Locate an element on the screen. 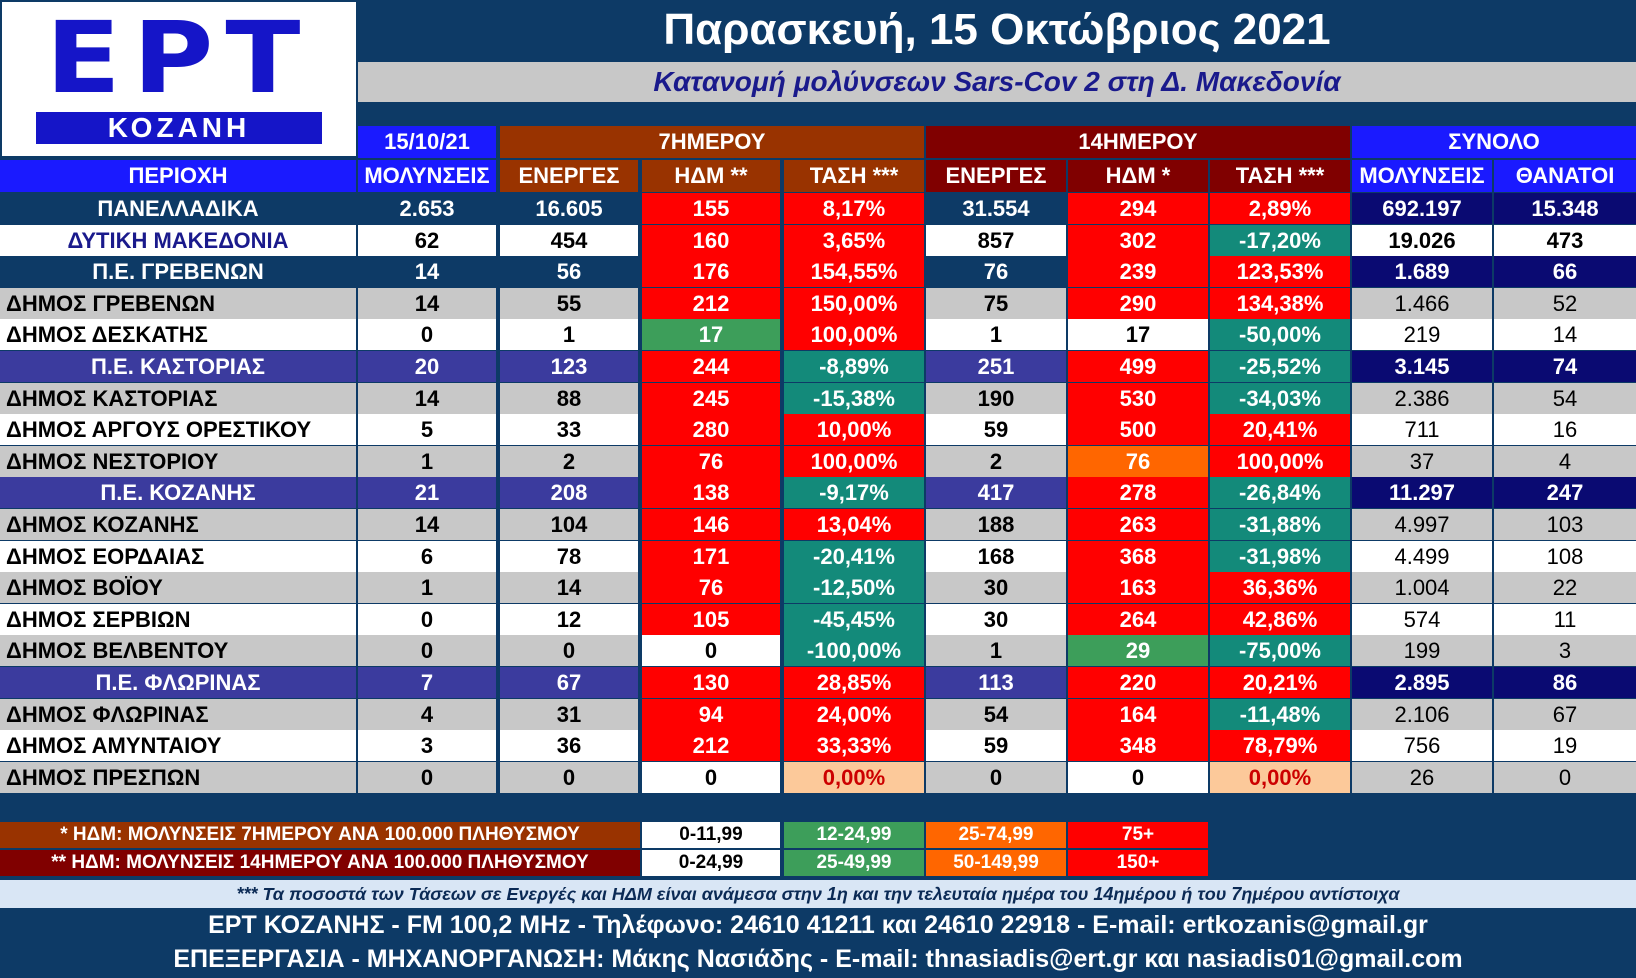 Image resolution: width=1636 pixels, height=978 pixels. table-cell: 857 is located at coordinates (996, 240).